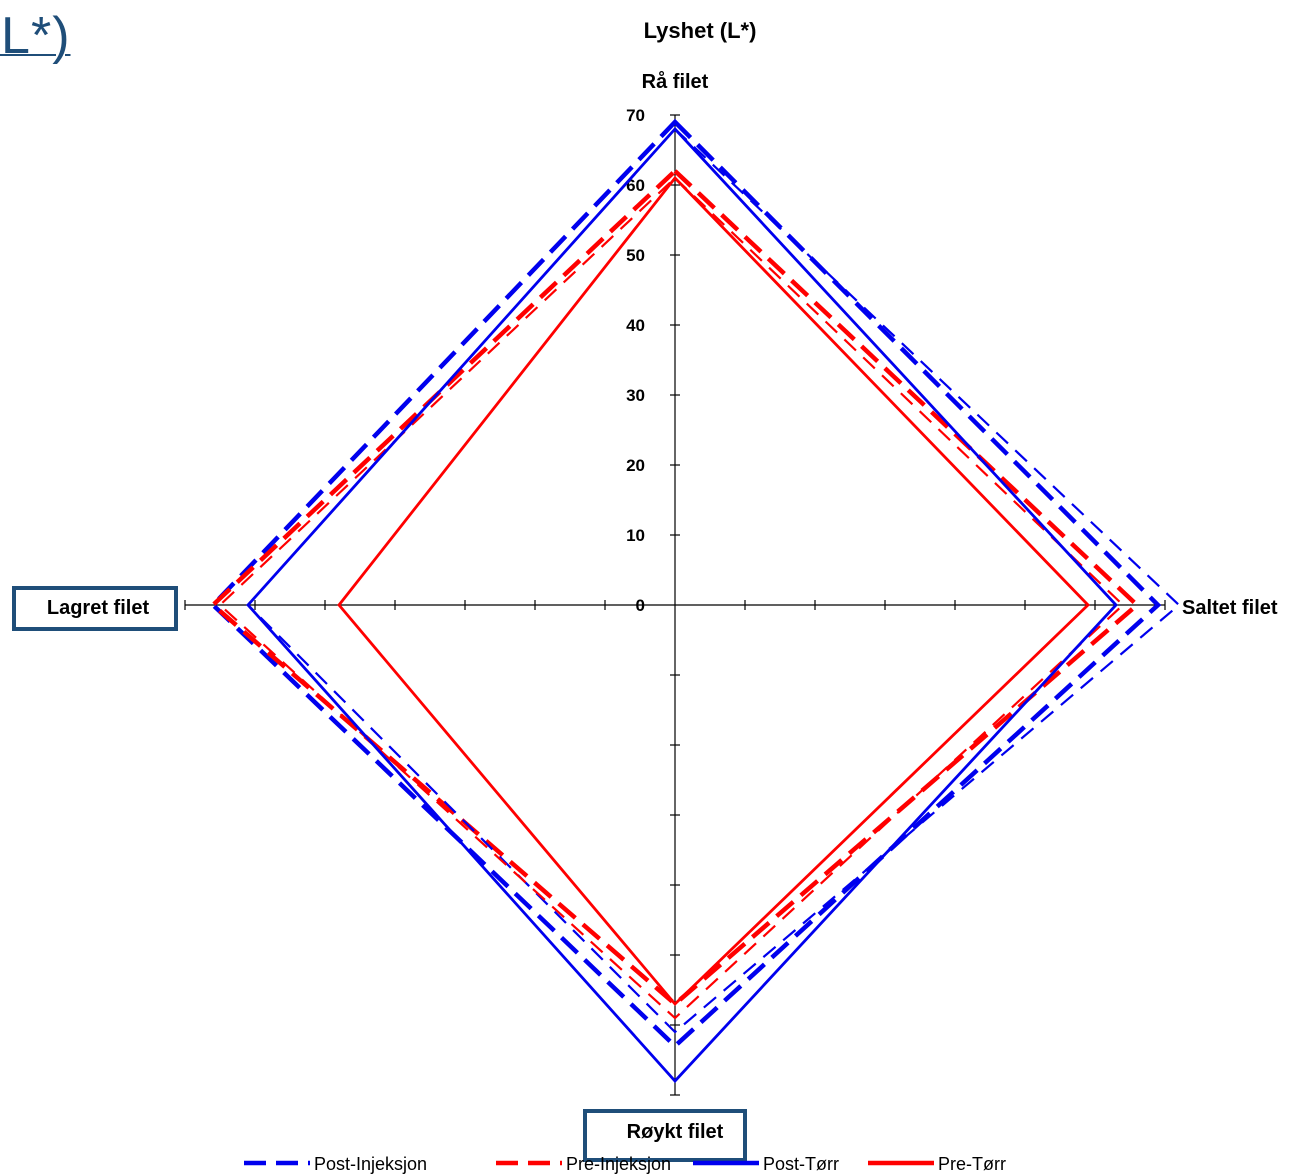 This screenshot has height=1176, width=1314. I want to click on tick-label: 10, so click(635, 535).